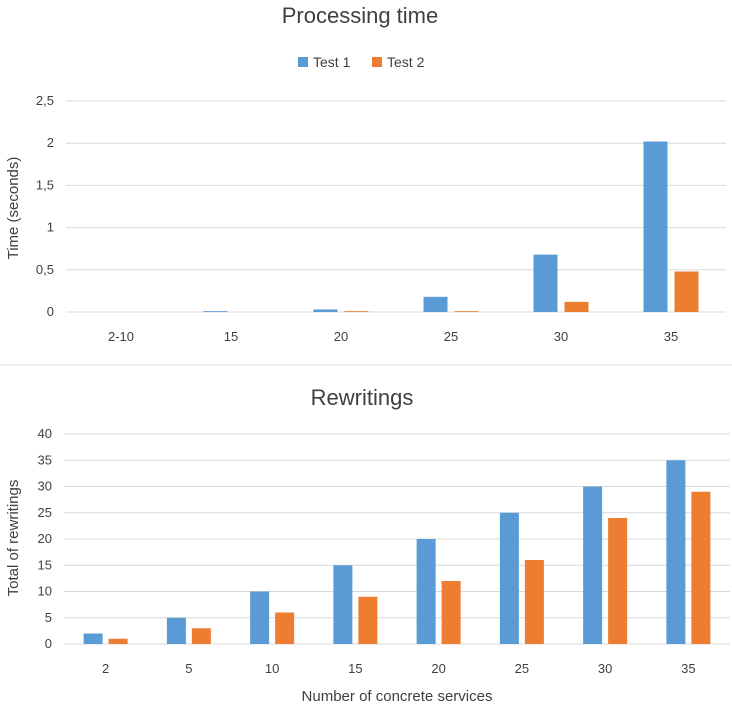 Image resolution: width=732 pixels, height=722 pixels. What do you see at coordinates (45, 269) in the screenshot?
I see `y-tick-label: 0,5` at bounding box center [45, 269].